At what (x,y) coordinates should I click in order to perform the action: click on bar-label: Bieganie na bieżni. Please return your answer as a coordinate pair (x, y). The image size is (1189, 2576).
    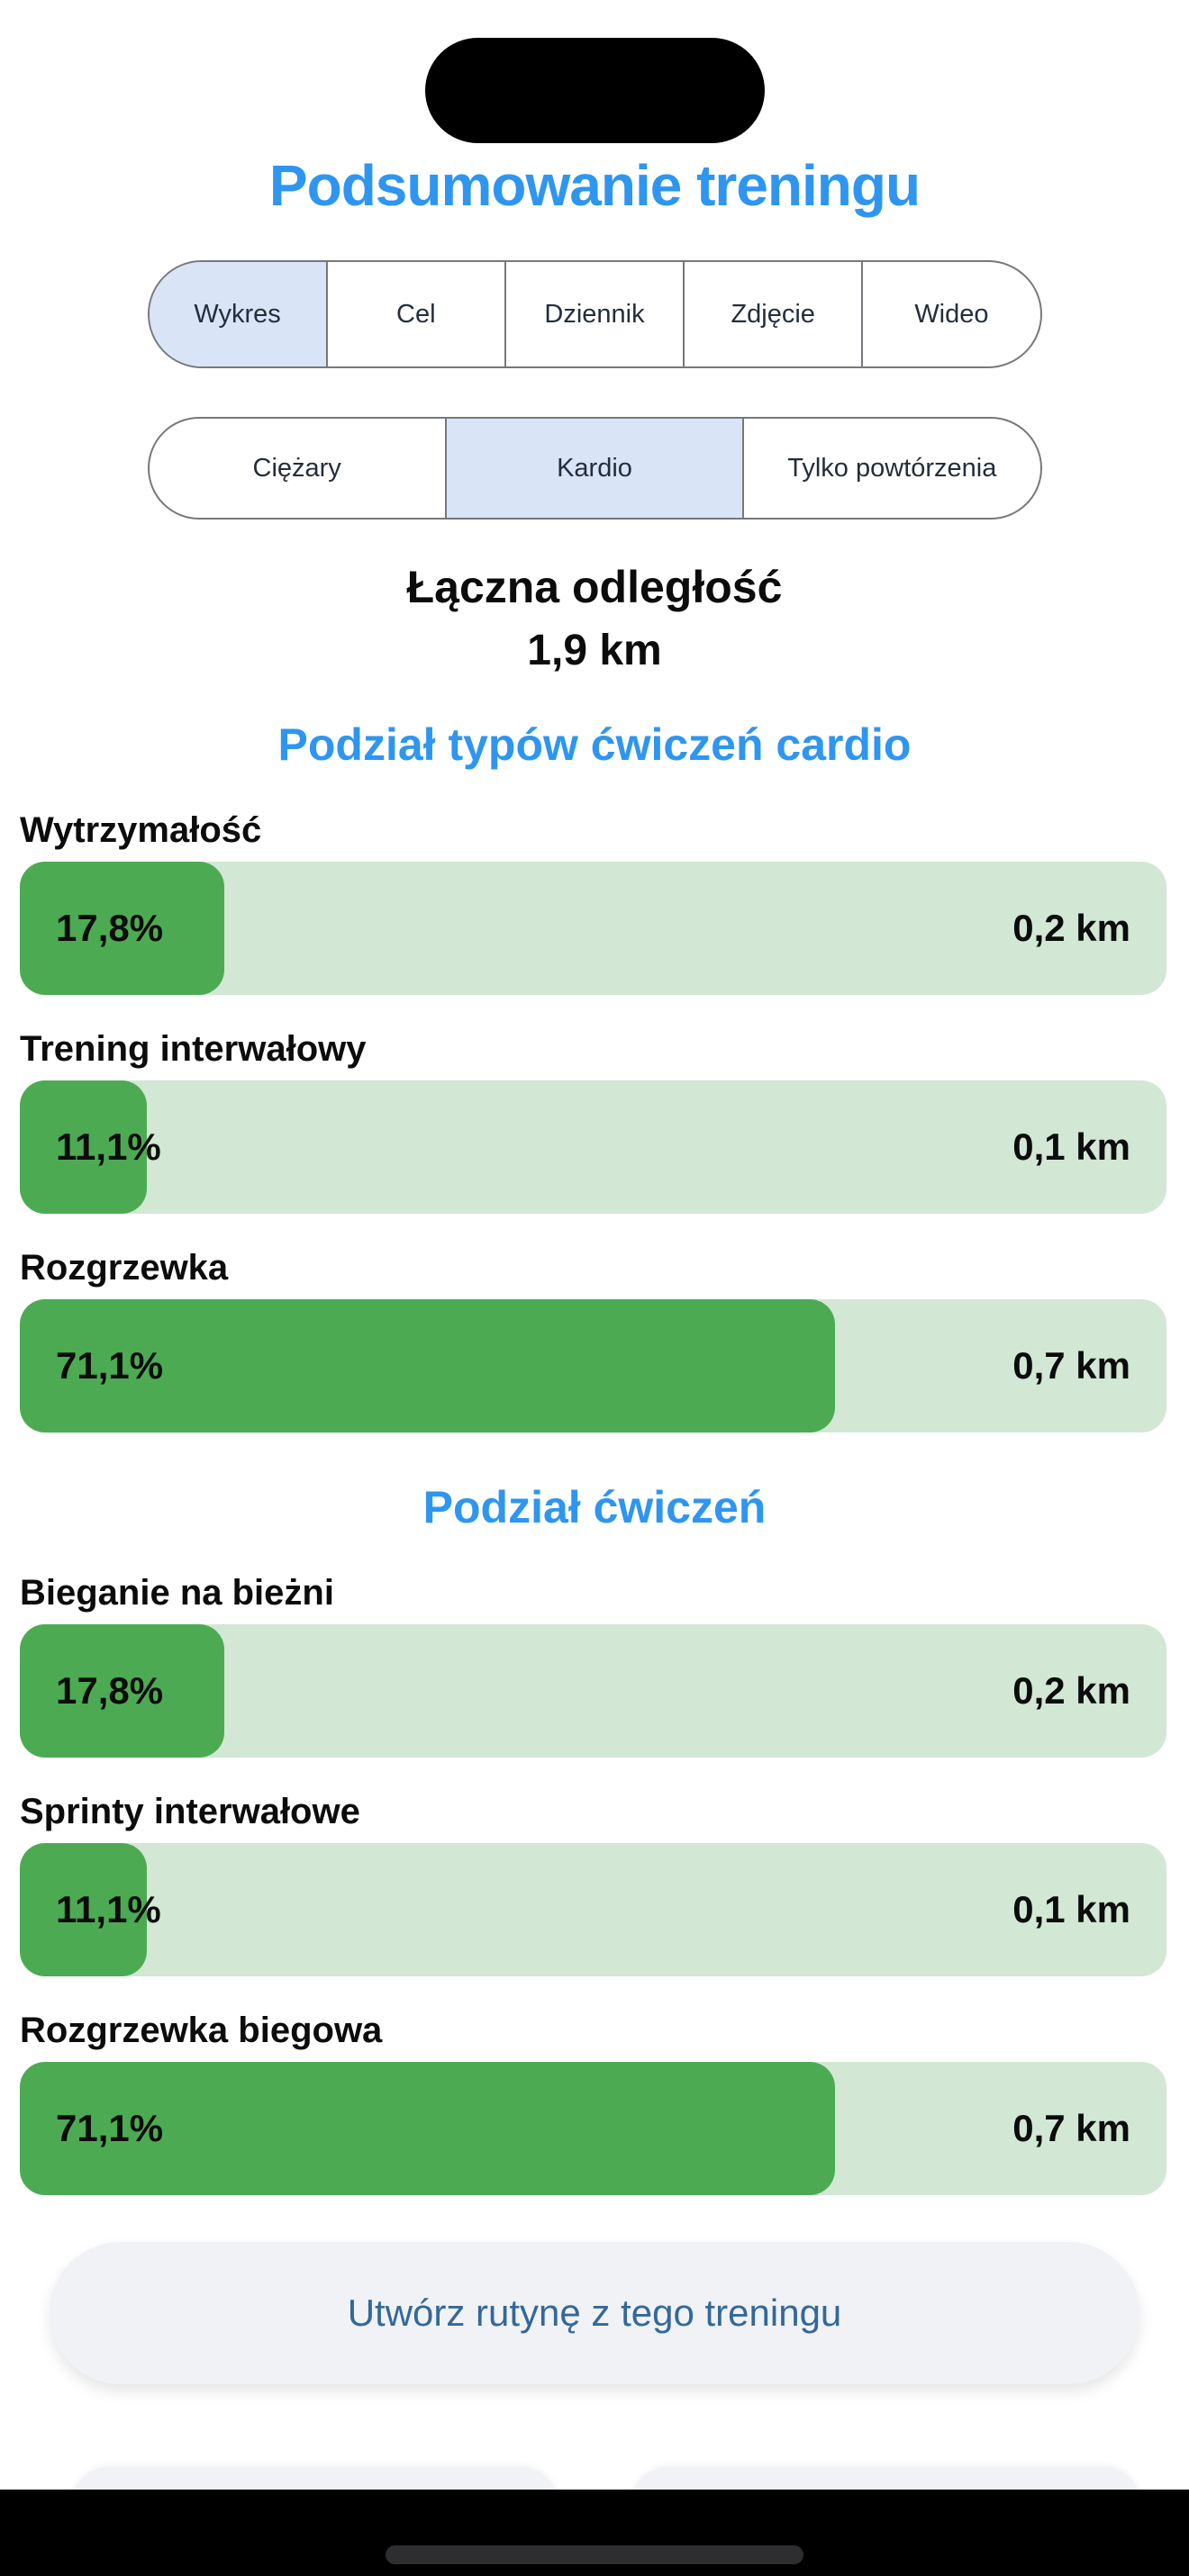
    Looking at the image, I should click on (177, 1593).